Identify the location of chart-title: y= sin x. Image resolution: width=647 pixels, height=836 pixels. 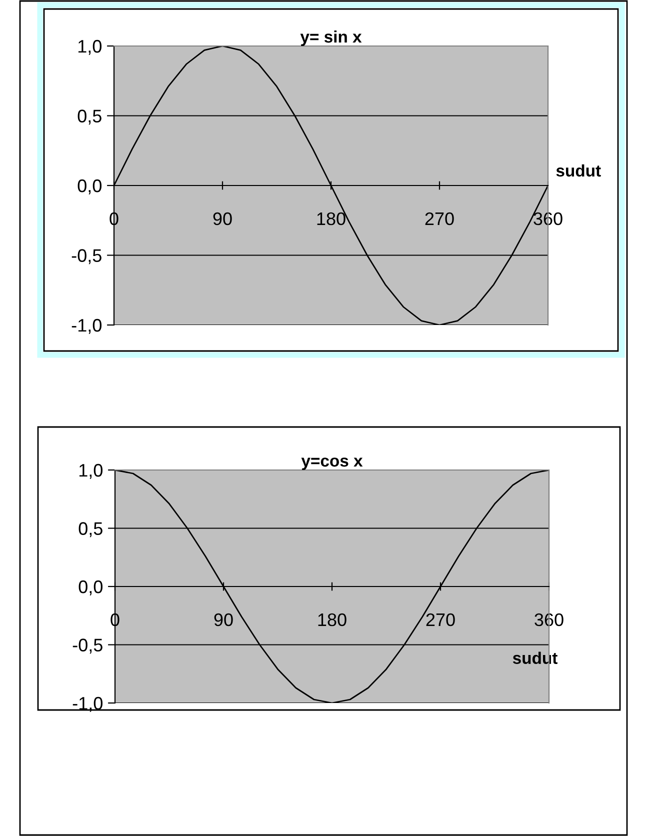
(331, 38).